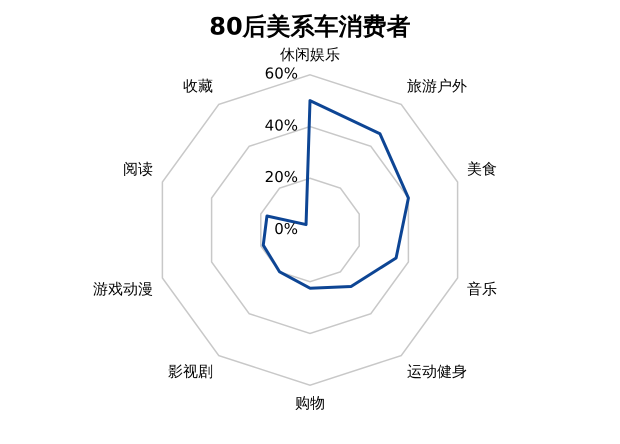  What do you see at coordinates (190, 371) in the screenshot?
I see `spoke-label: 影视剧` at bounding box center [190, 371].